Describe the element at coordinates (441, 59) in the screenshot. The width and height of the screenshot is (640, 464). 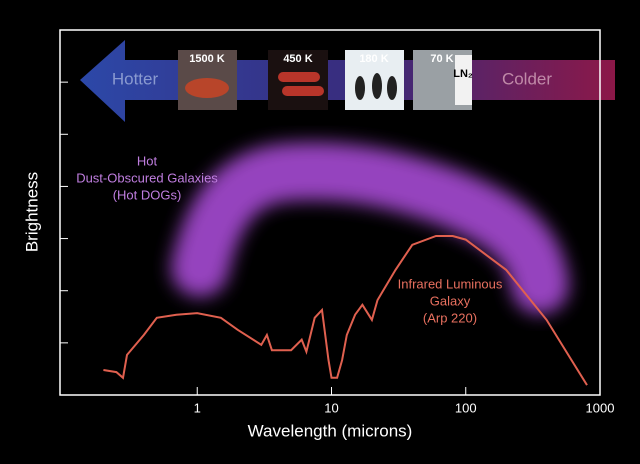
I see `temperature-label: 70 K` at that location.